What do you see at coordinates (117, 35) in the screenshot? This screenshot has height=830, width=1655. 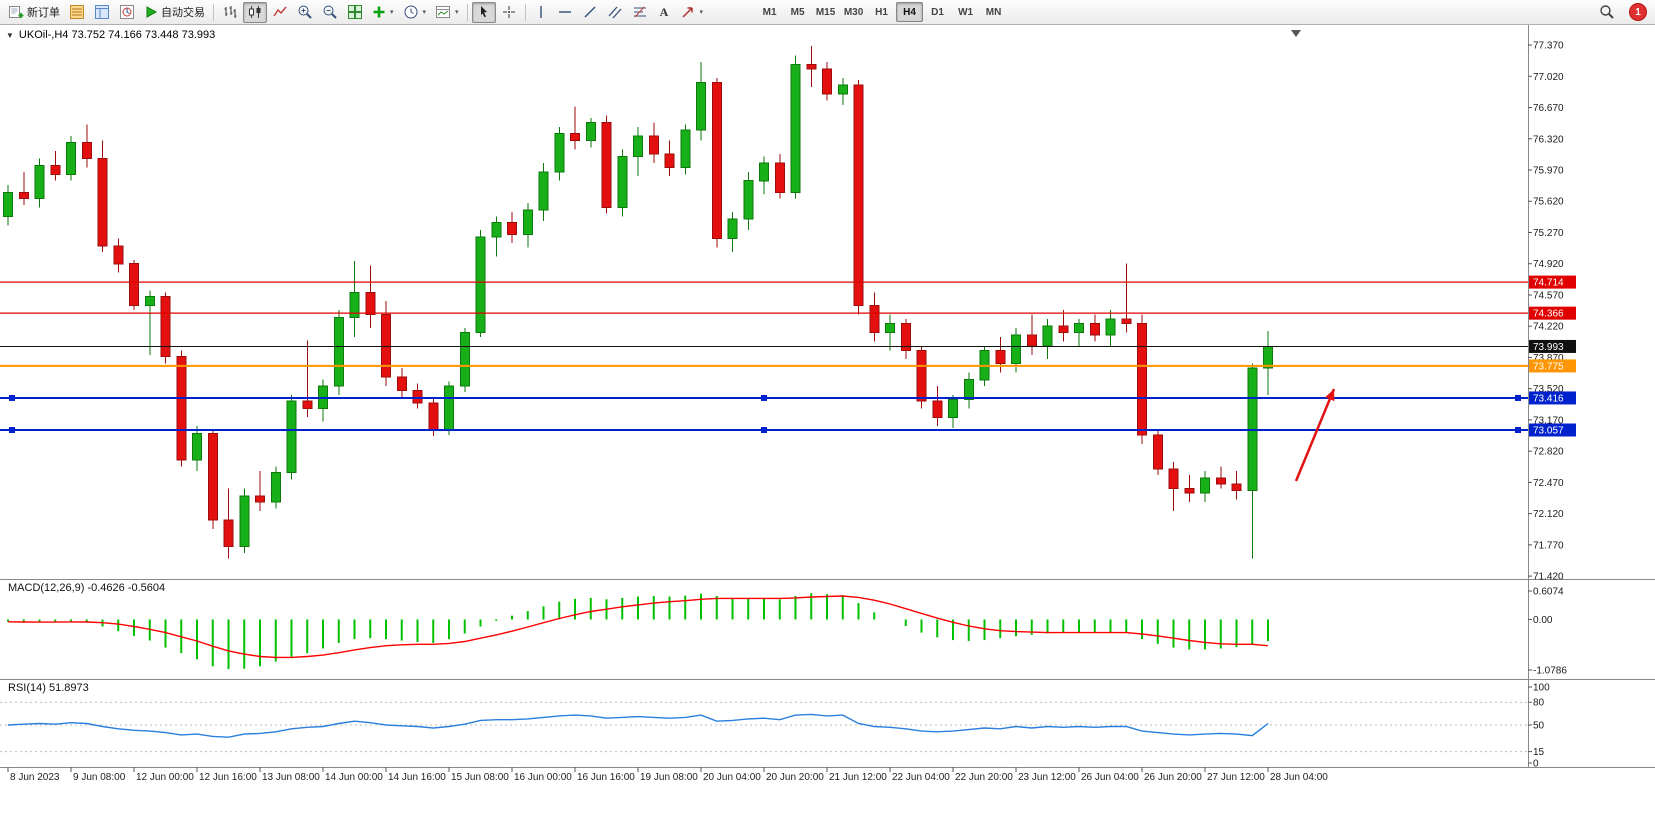 I see `chart-title-text: UKOil-,H4 73.752 74.166 73.448 73.993` at bounding box center [117, 35].